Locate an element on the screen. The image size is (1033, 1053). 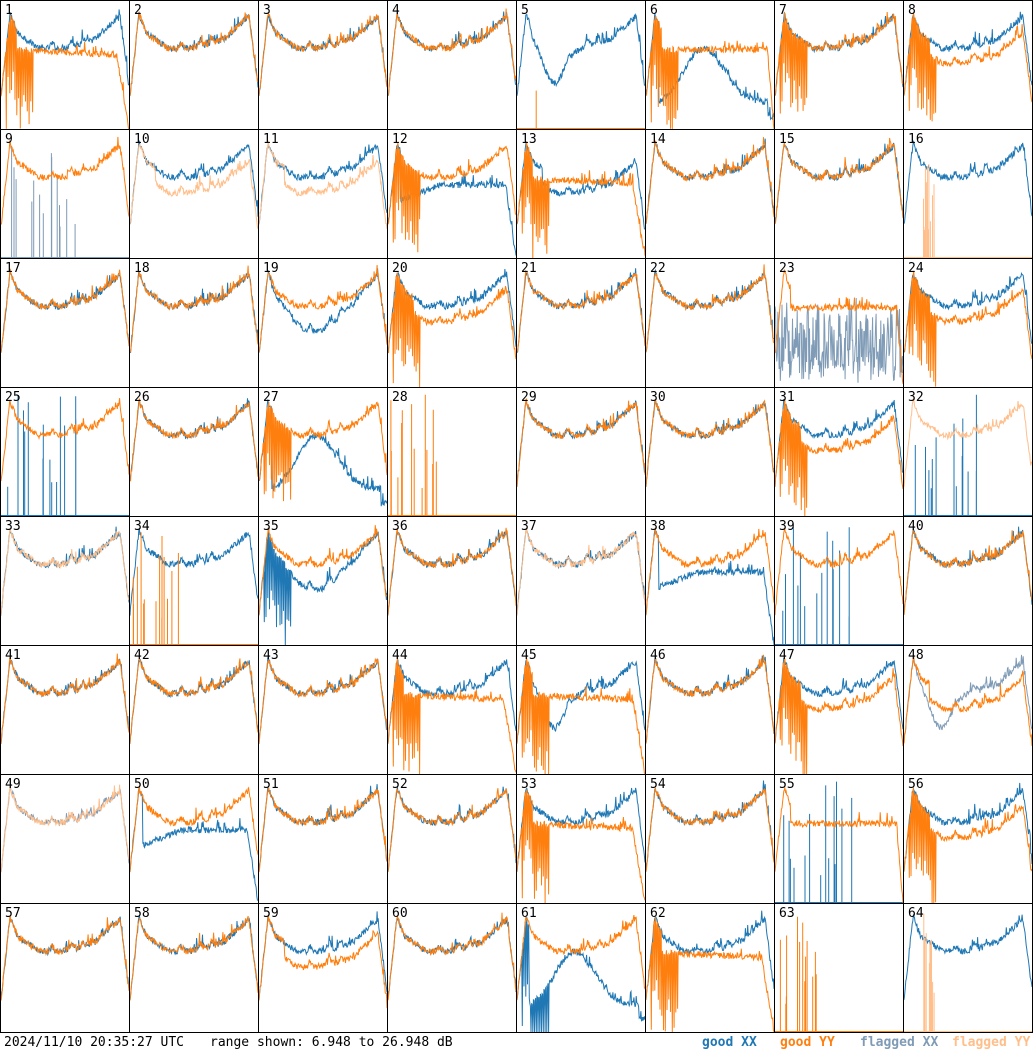
panel-label-7: 7 is located at coordinates (783, 10).